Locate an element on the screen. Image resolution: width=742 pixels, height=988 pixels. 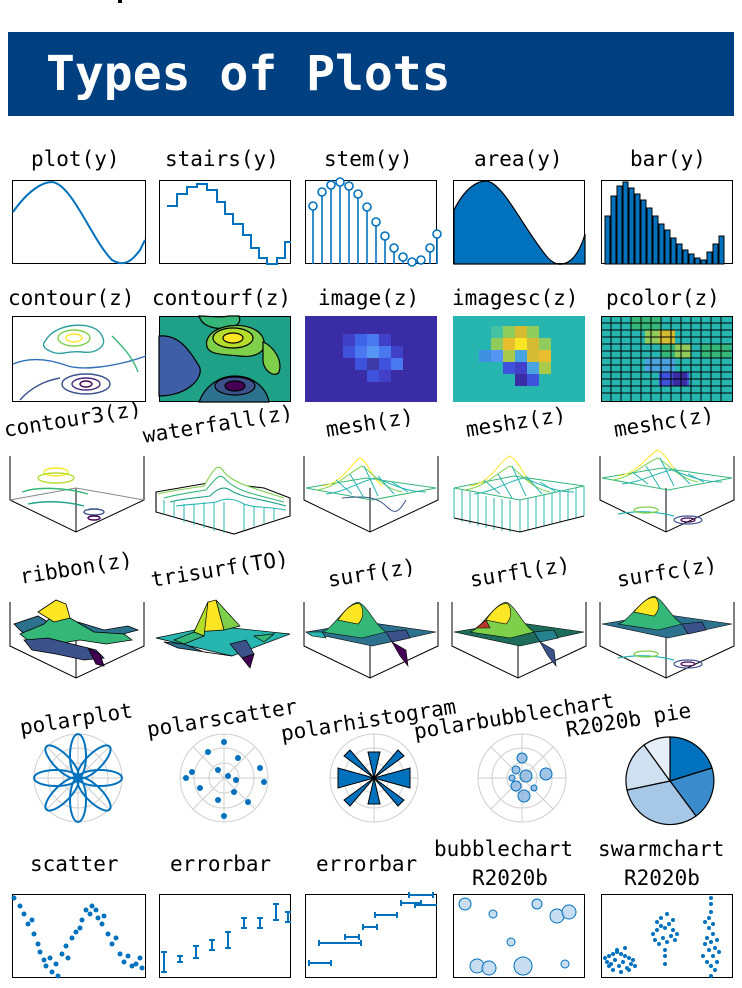
scatter-example is located at coordinates (78, 936).